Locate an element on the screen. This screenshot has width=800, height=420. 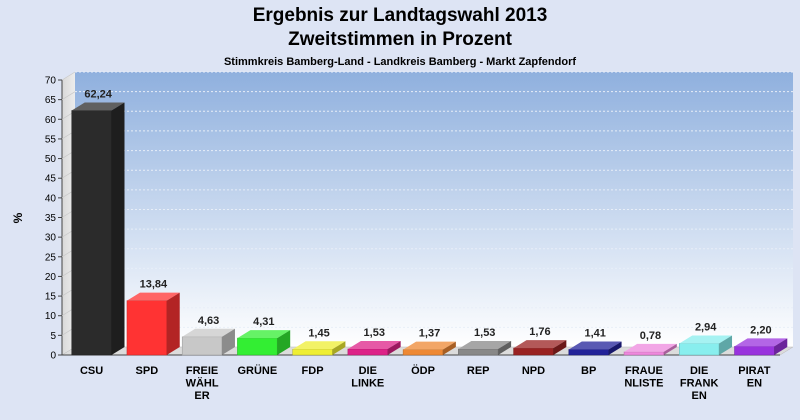
y-tick-label: 40 is located at coordinates (51, 198).